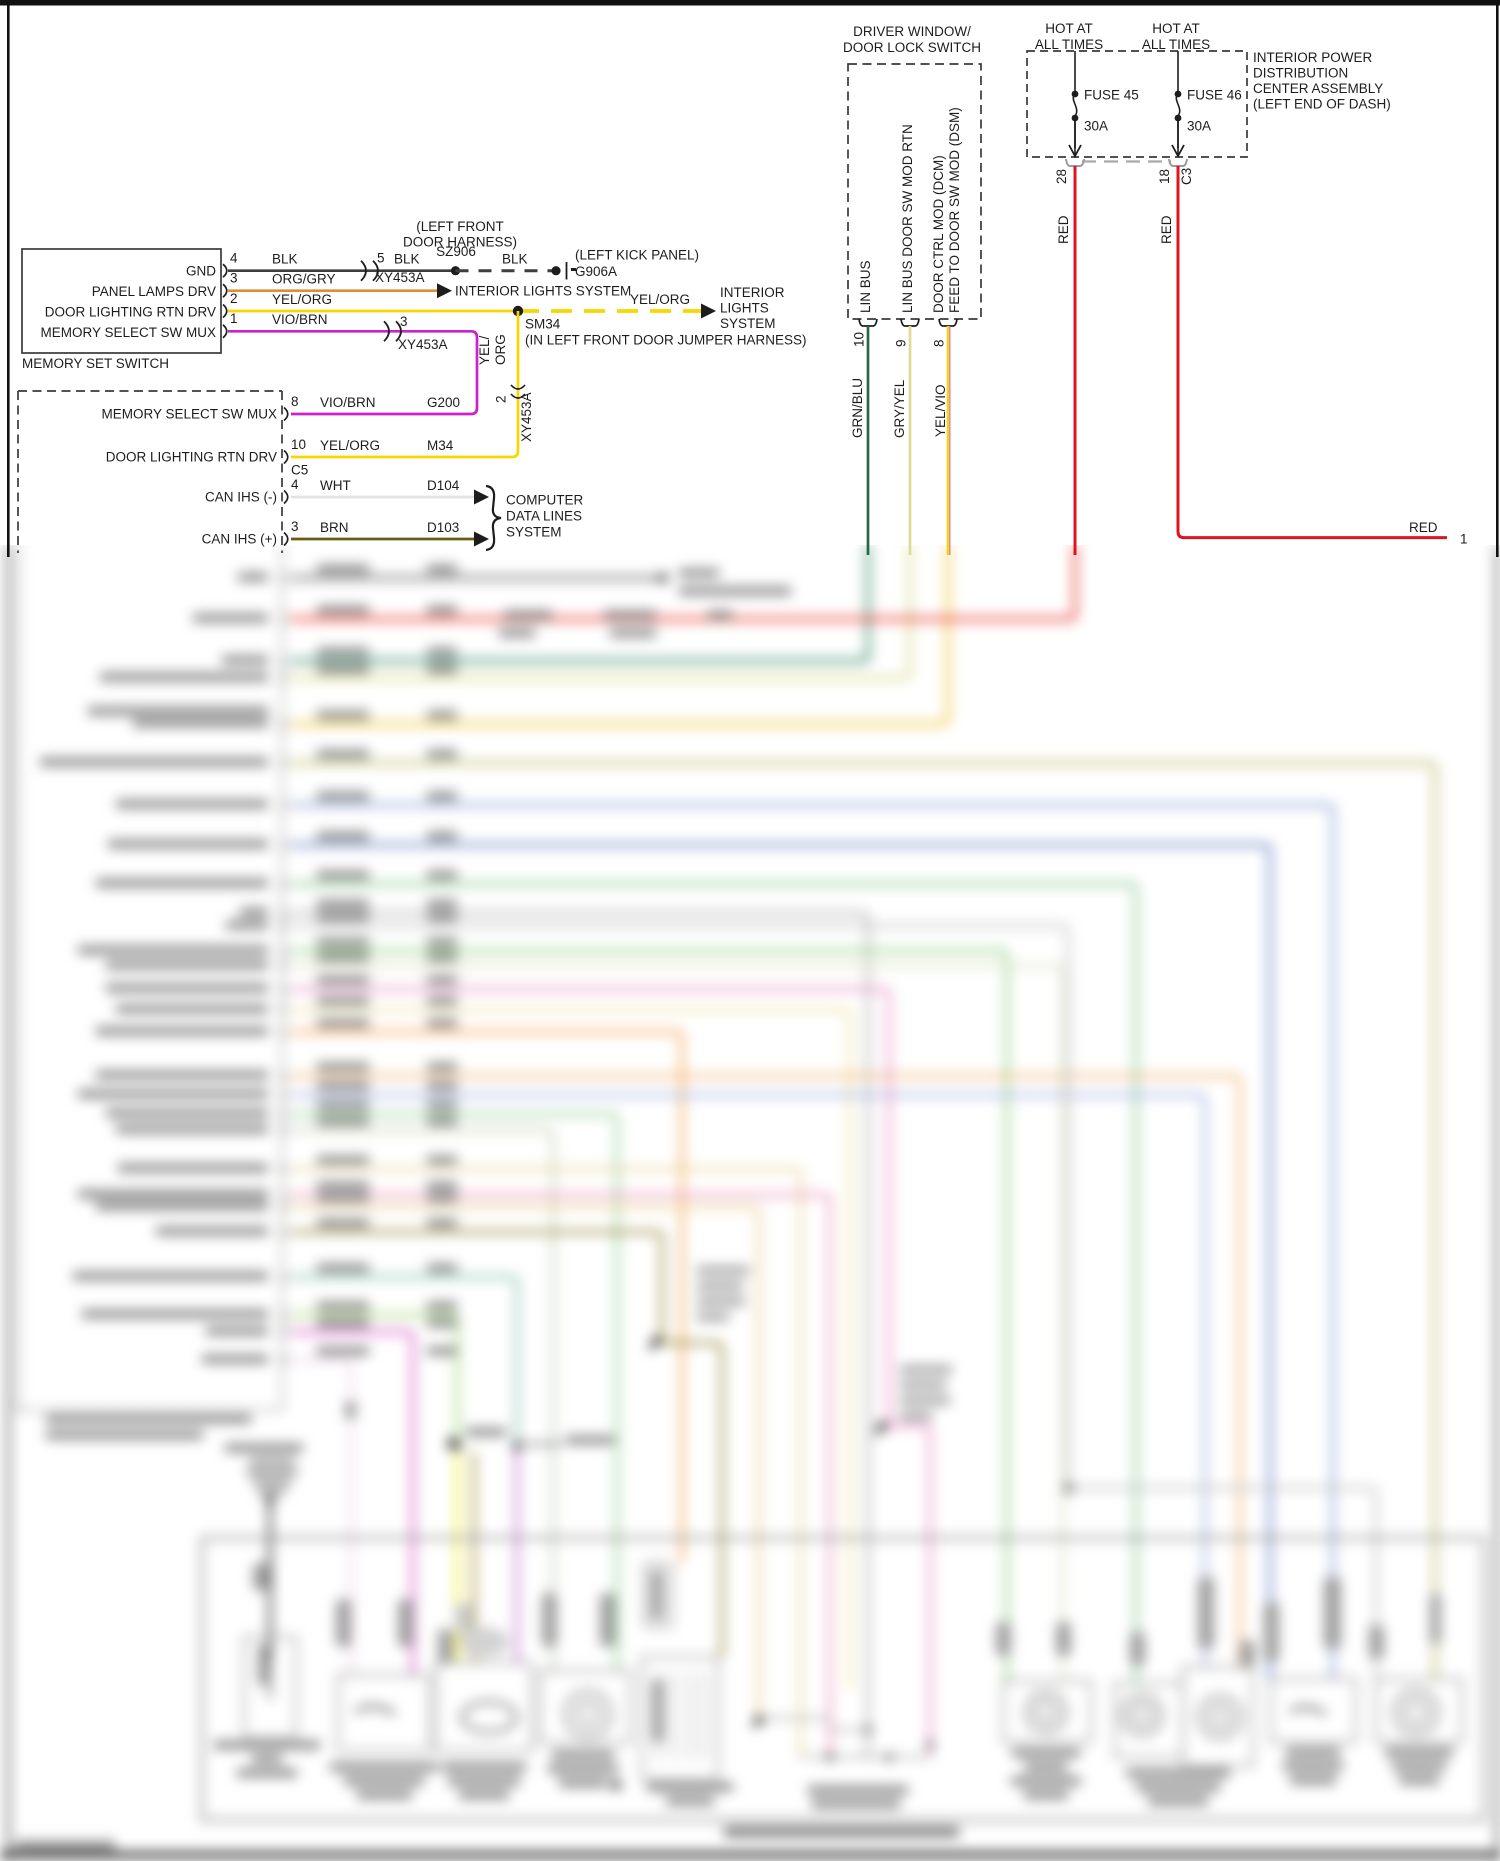  I want to click on svg-text: DATA LINES, so click(544, 516).